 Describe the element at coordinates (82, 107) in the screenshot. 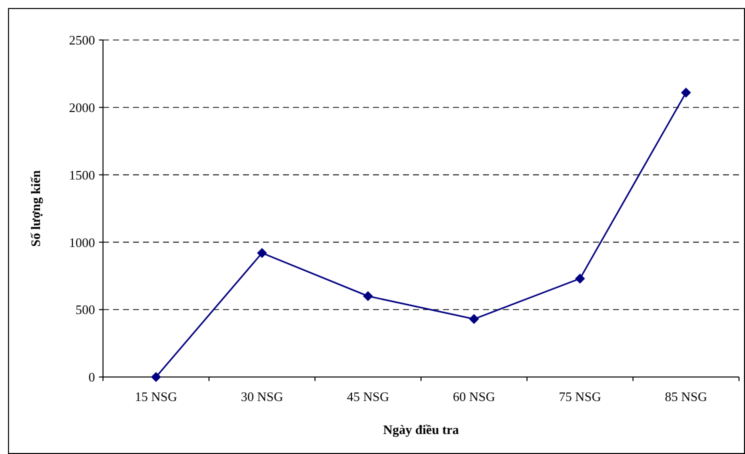

I see `y-tick-label: 2000` at that location.